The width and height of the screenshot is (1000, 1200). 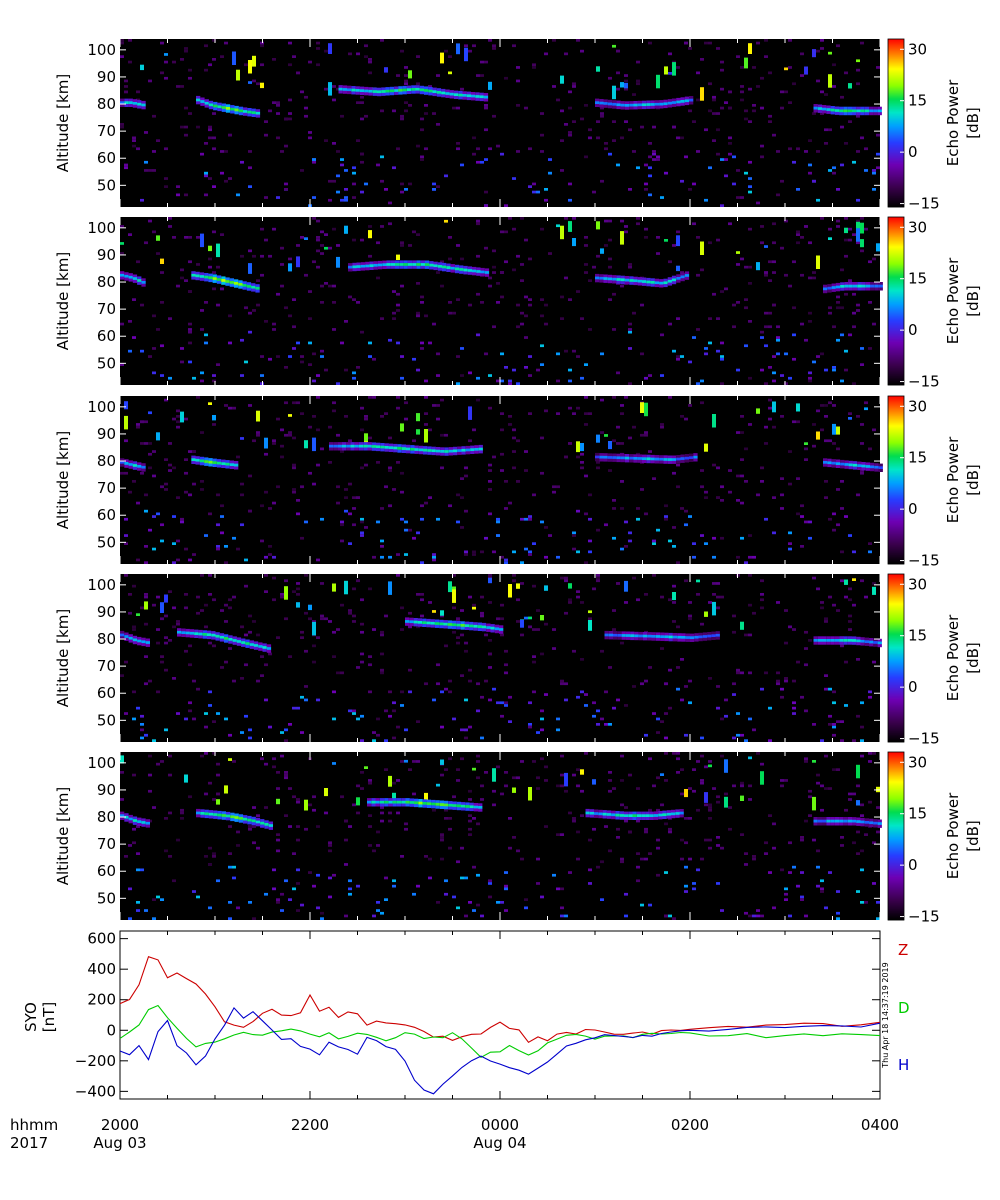 I want to click on colorbar-label: Echo Power, so click(x=953, y=122).